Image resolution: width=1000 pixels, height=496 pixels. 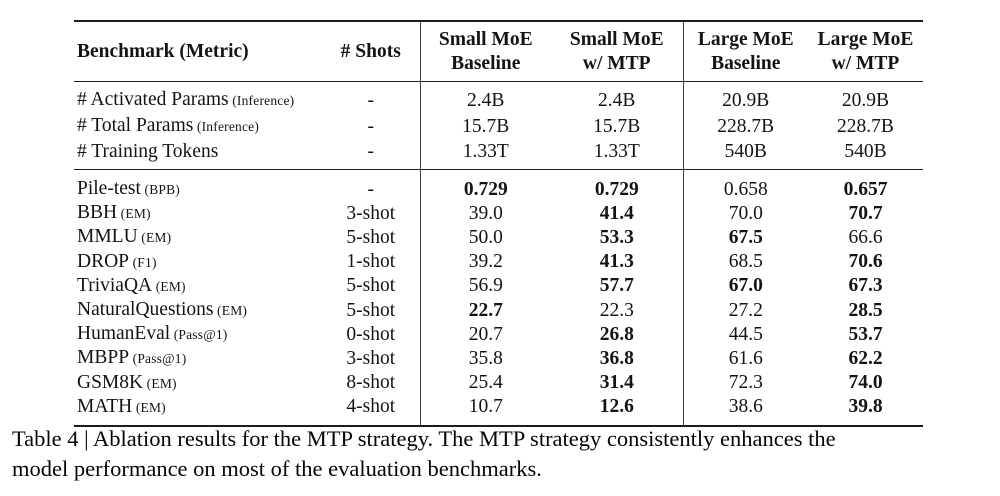 I want to click on param-row: # Training Tokens -1.33T 1.33T 540B 540B, so click(x=498, y=154).